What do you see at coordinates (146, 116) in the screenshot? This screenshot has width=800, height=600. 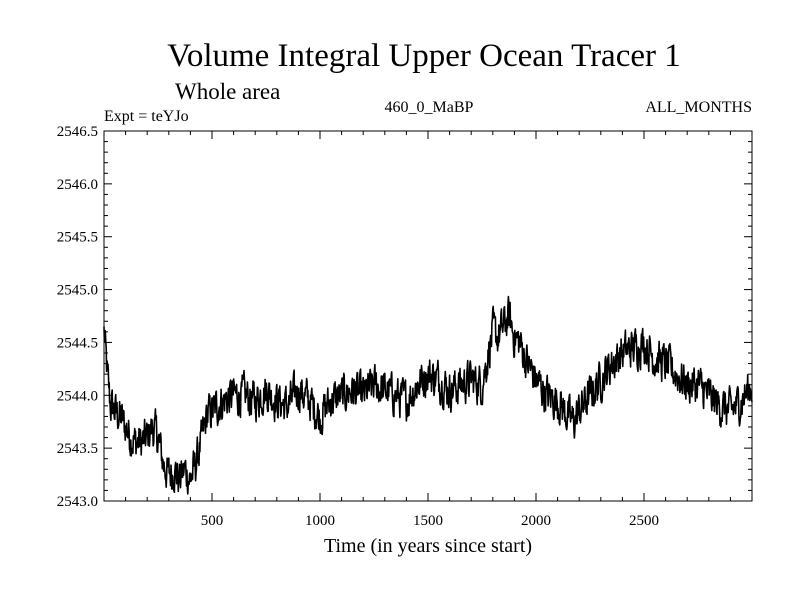 I see `experiment-label: Expt = teYJo` at bounding box center [146, 116].